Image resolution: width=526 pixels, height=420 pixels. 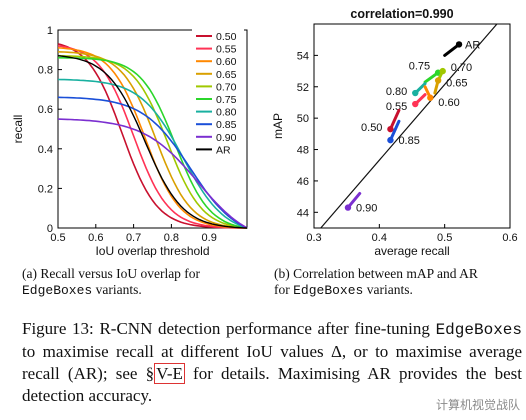 I want to click on legend-label-090: 0.90, so click(x=226, y=138).